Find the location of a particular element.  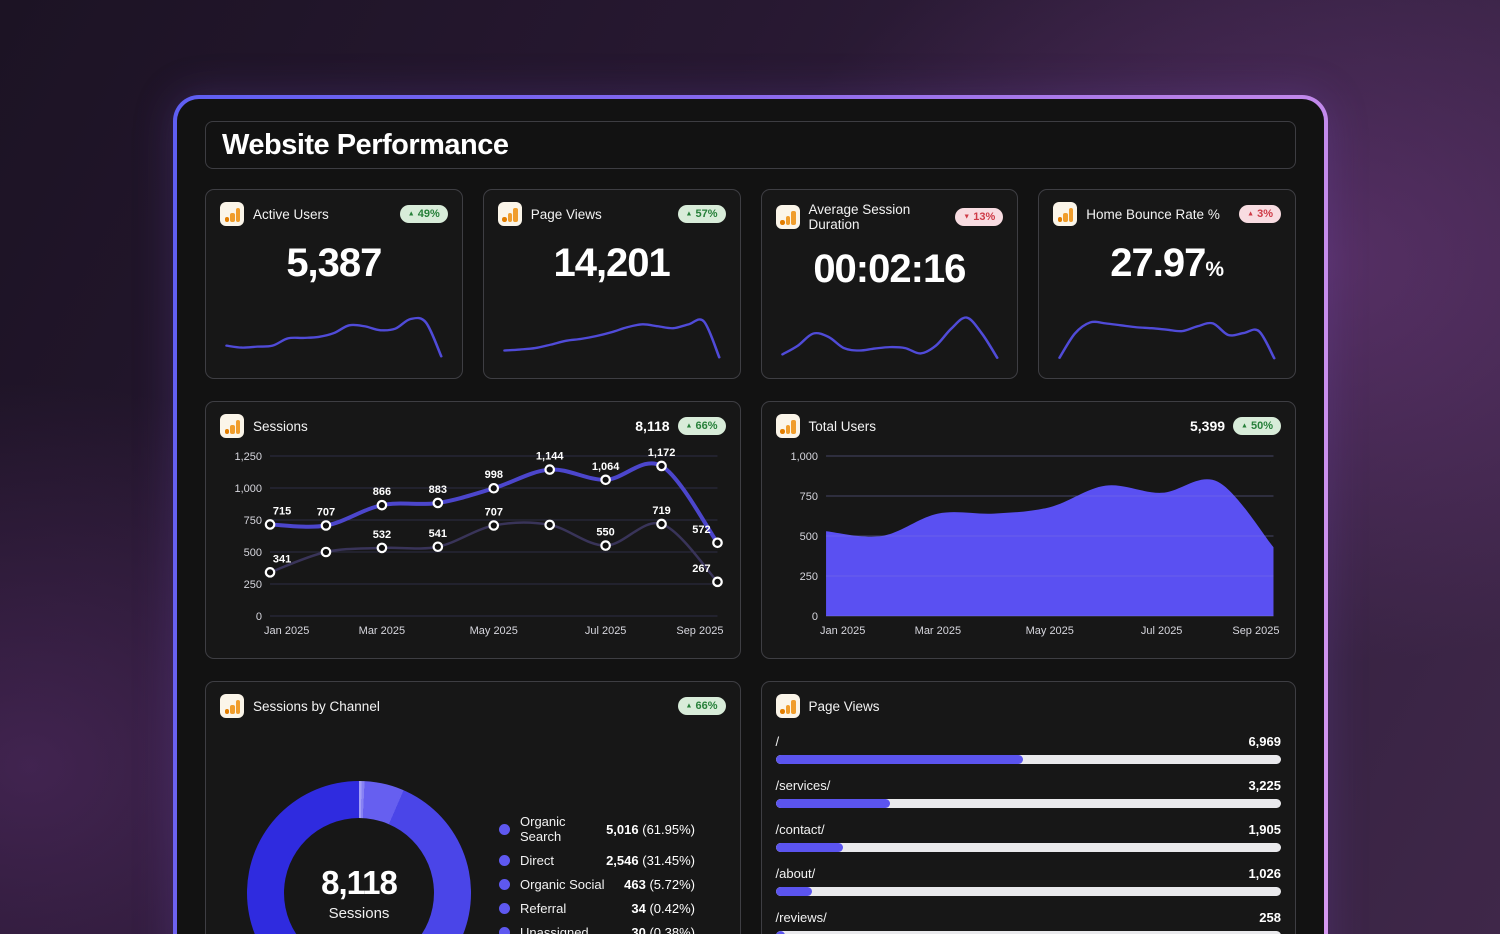

card-header: Sessions 8,118 ▲ 66% is located at coordinates (473, 426).